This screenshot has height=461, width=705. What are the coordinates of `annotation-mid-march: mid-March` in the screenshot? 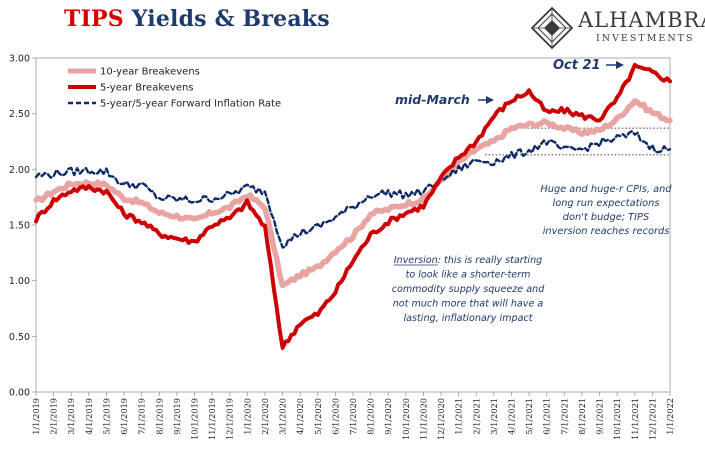 It's located at (432, 99).